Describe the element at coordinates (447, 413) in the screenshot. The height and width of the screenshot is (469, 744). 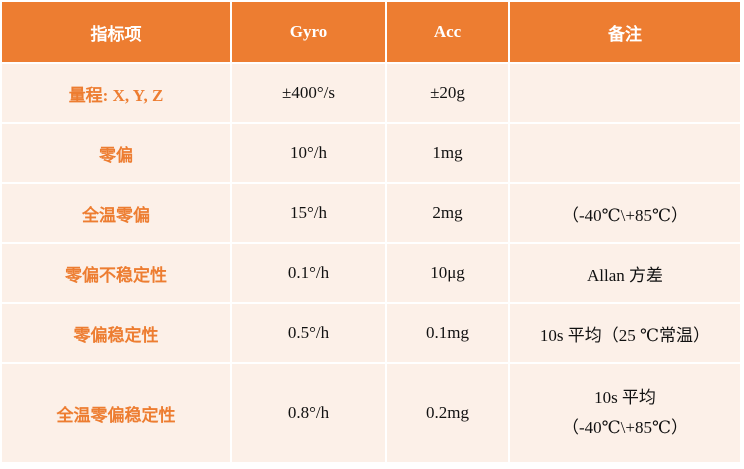
I see `cell: 0.2mg` at that location.